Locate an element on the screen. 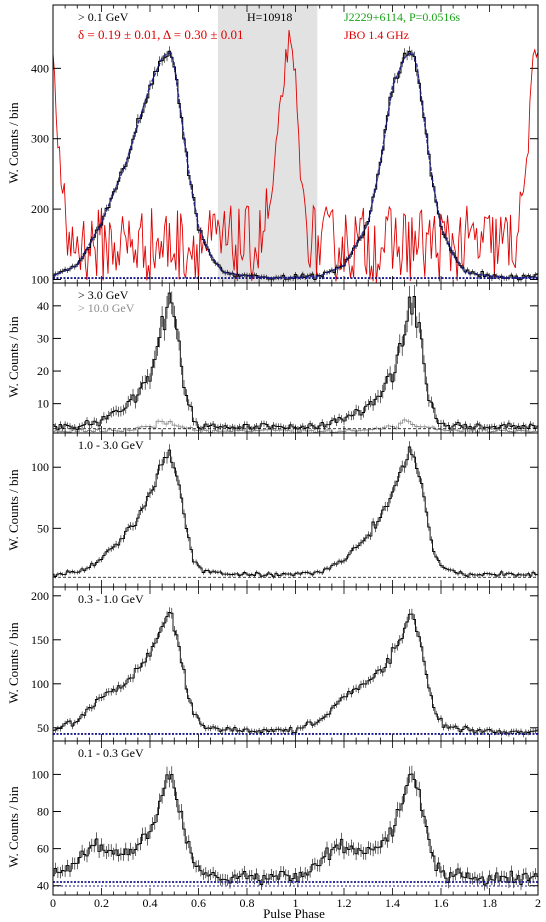 The height and width of the screenshot is (922, 546). energy-label: 0.1 - 0.3 GeV is located at coordinates (111, 753).